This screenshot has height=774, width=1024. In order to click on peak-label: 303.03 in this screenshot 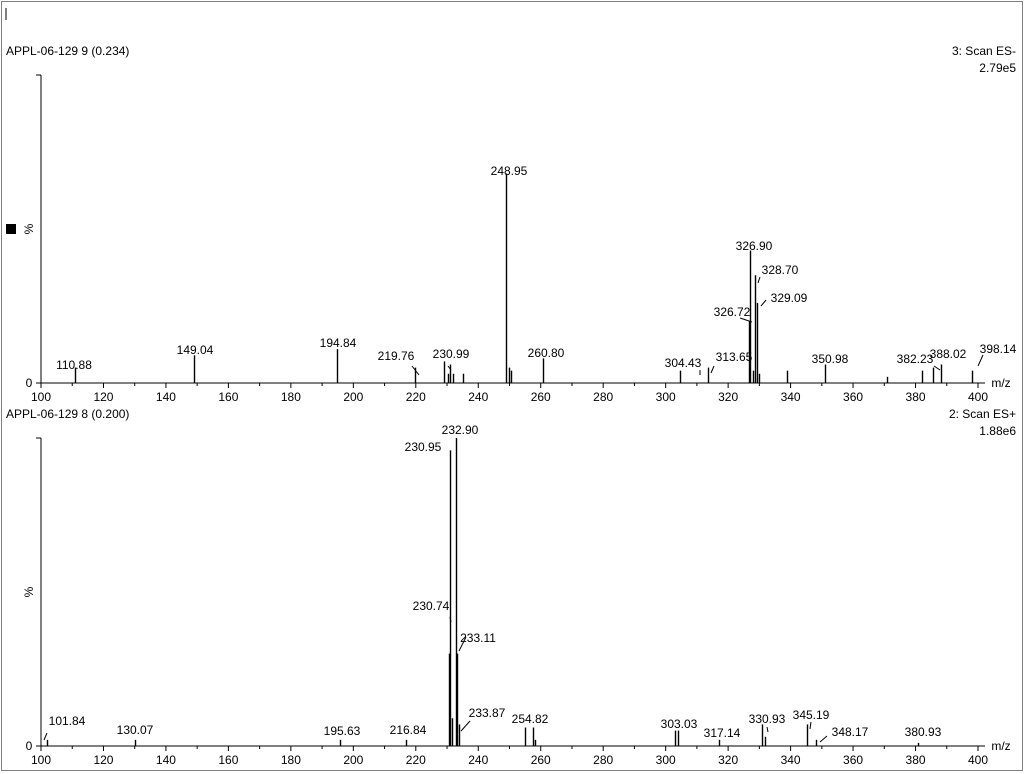, I will do `click(679, 724)`.